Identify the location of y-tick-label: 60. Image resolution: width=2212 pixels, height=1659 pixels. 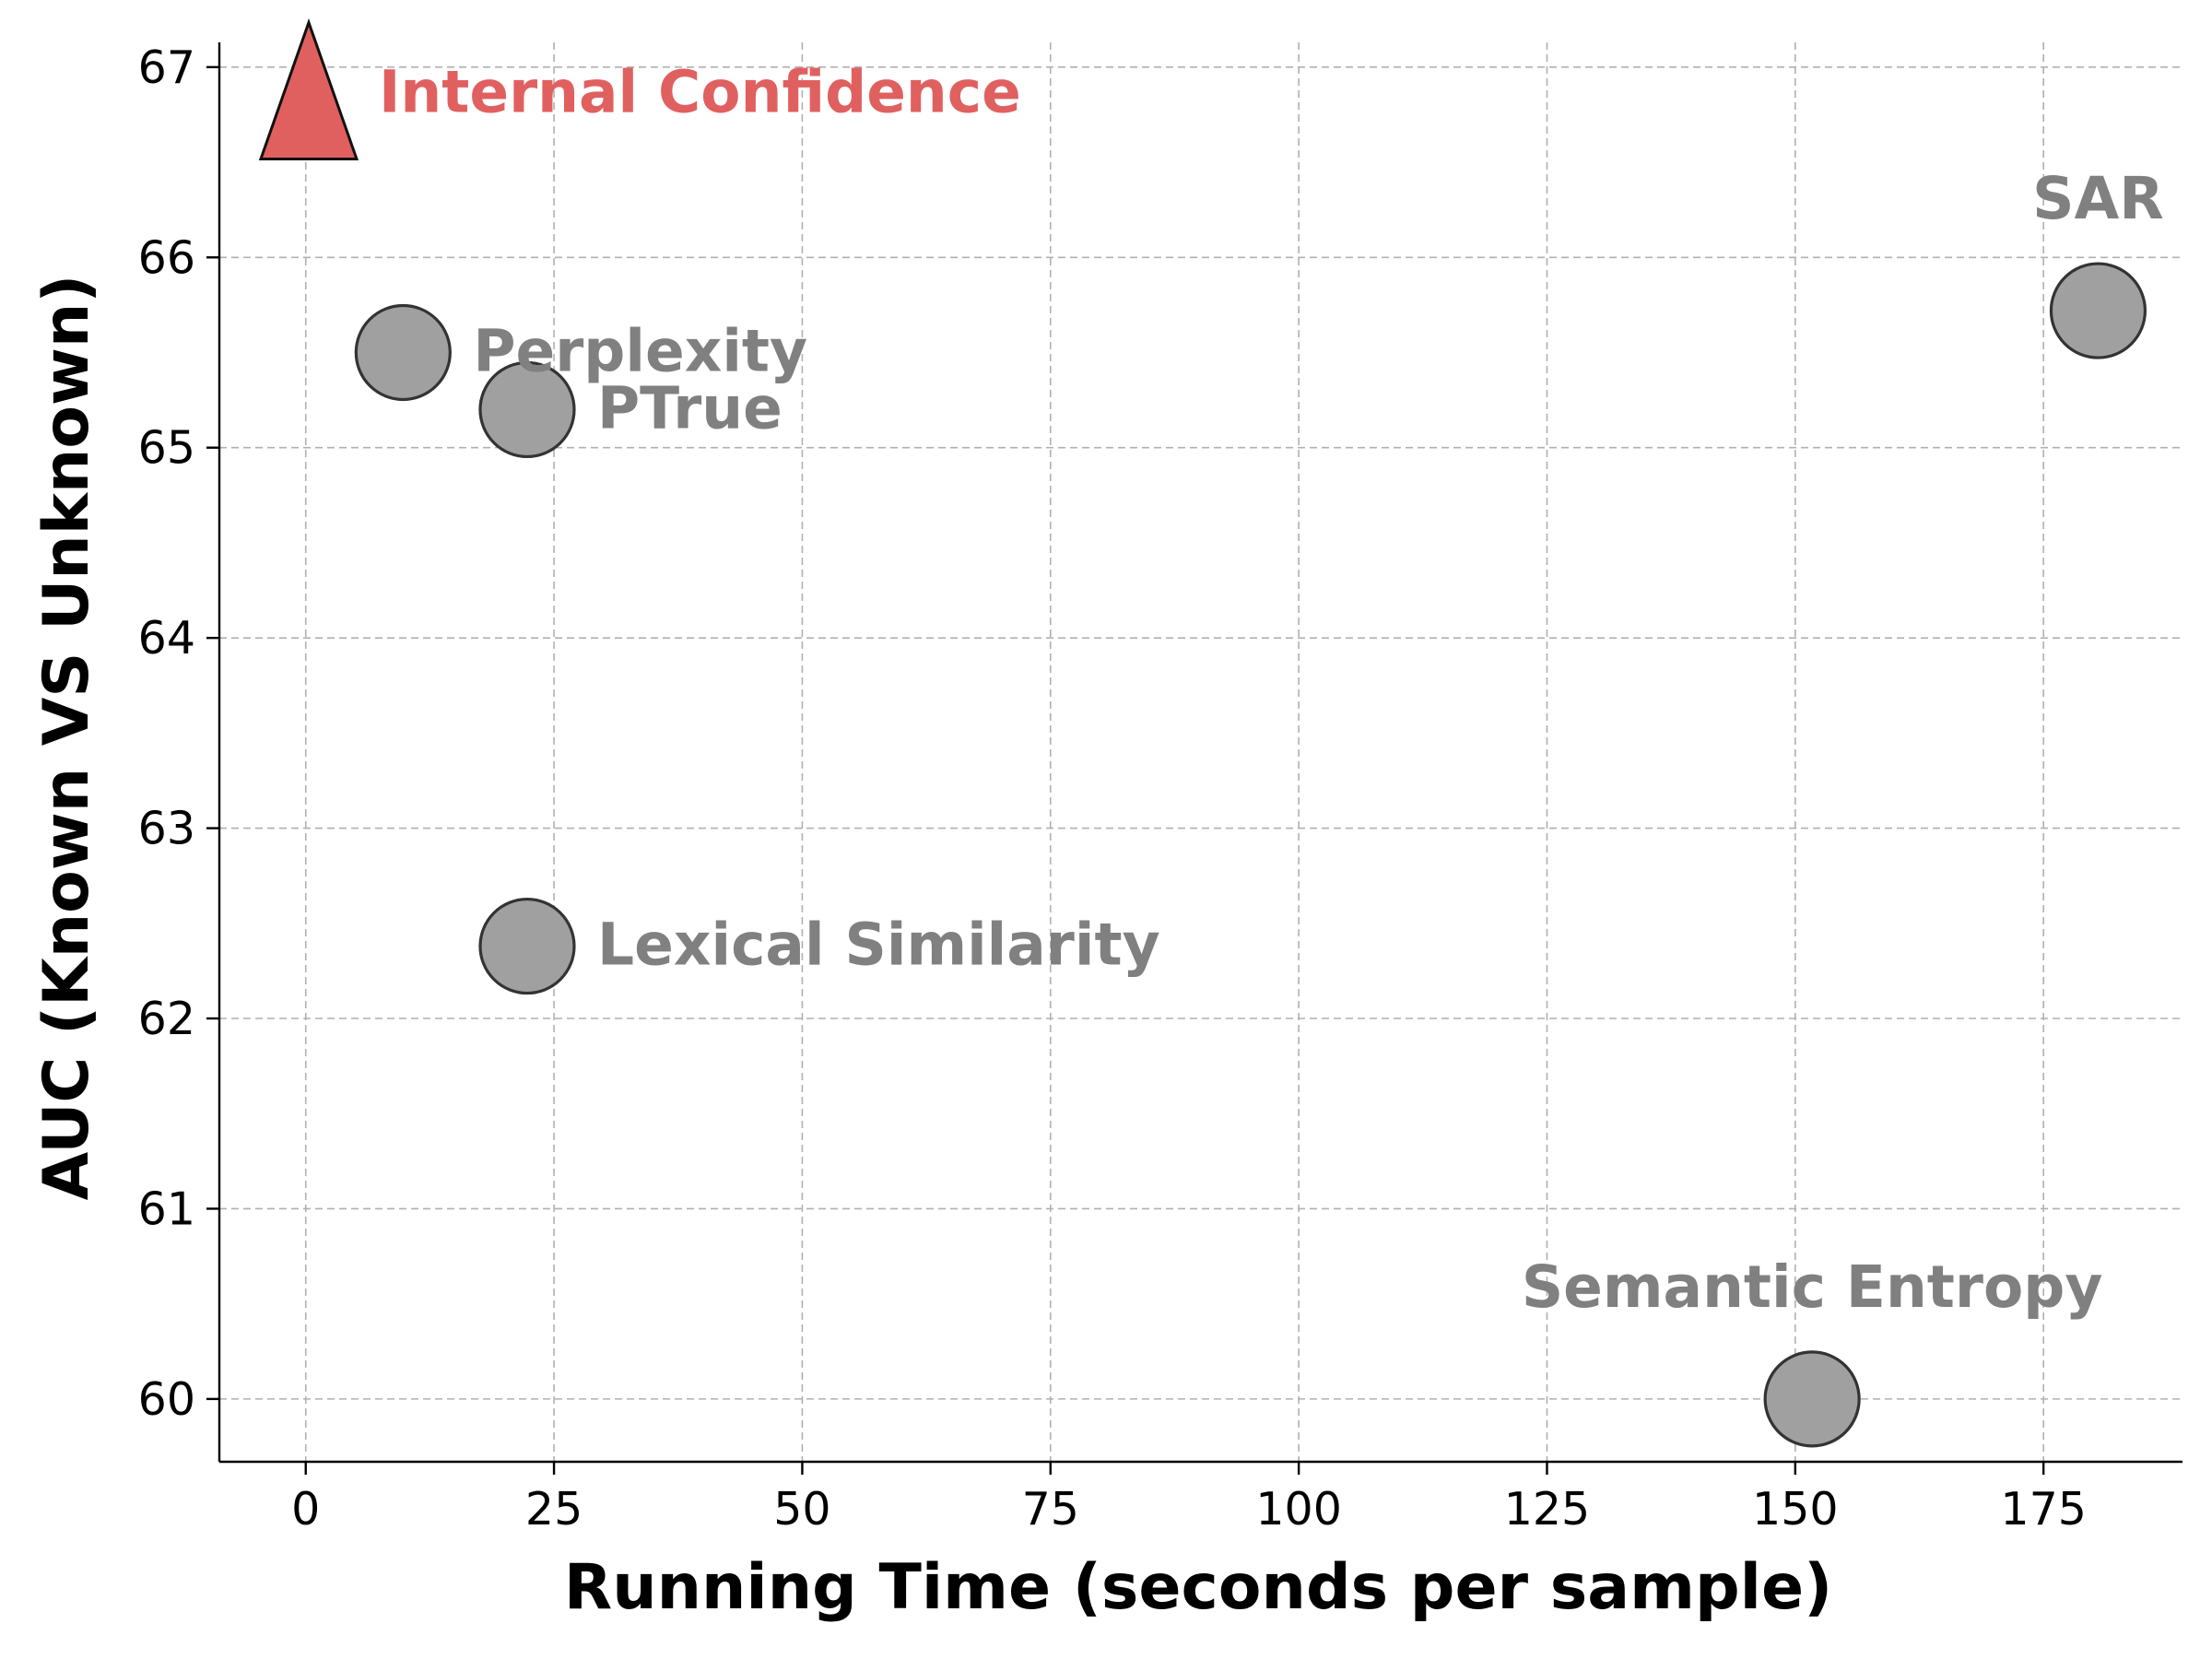
(166, 1399).